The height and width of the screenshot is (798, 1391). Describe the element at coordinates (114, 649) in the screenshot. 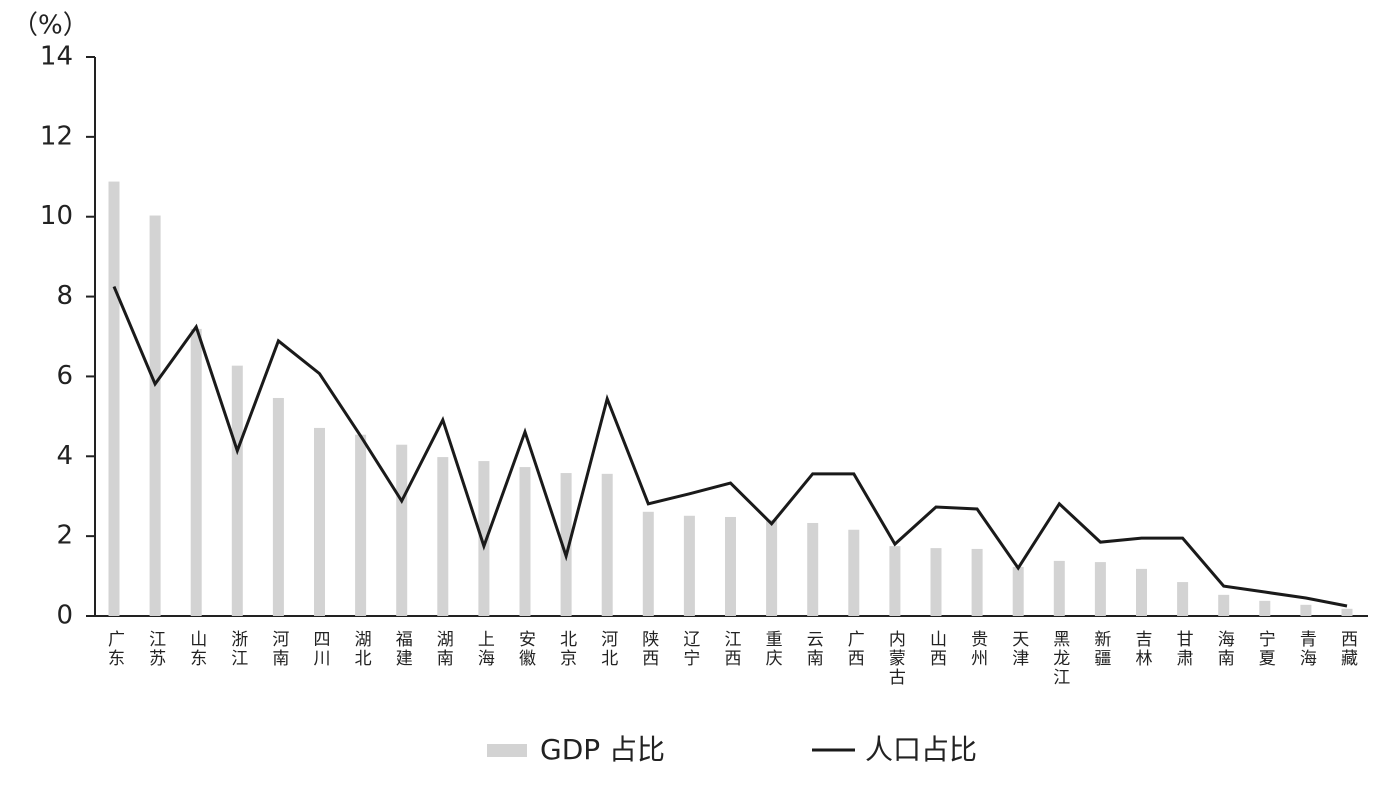

I see `x-tick-label: 广东` at that location.